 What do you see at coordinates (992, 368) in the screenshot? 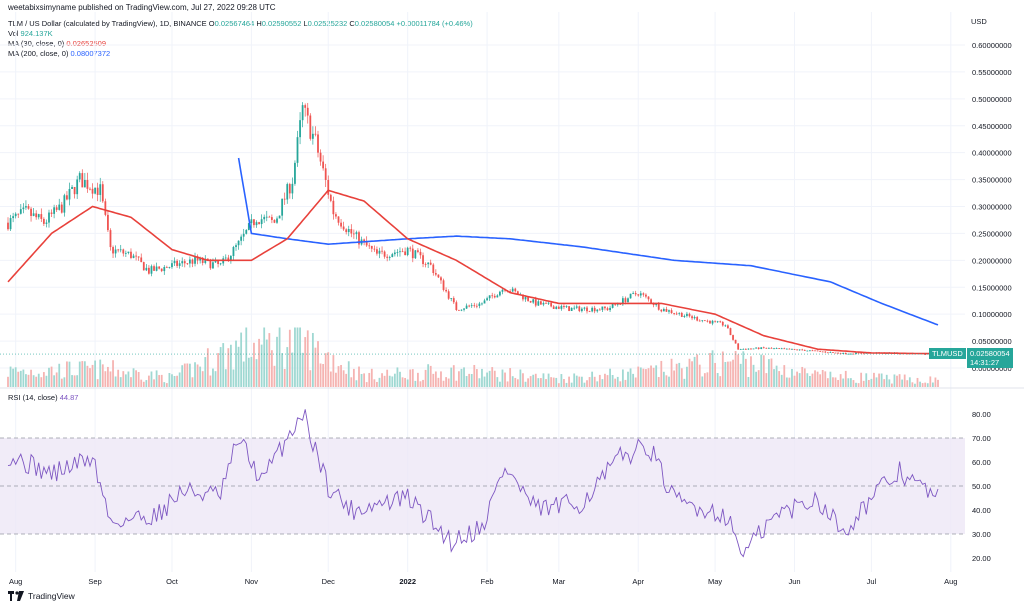
I see `price-tick-label: 0.00000000` at bounding box center [992, 368].